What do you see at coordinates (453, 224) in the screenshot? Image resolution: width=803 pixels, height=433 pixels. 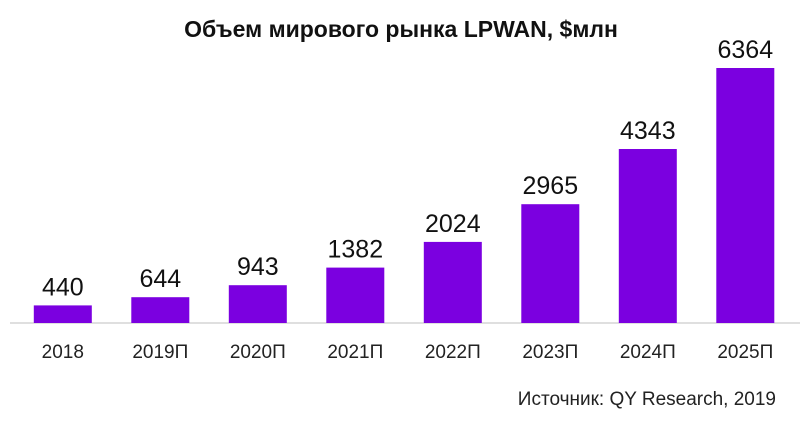 I see `data-label-2022П: 2024` at bounding box center [453, 224].